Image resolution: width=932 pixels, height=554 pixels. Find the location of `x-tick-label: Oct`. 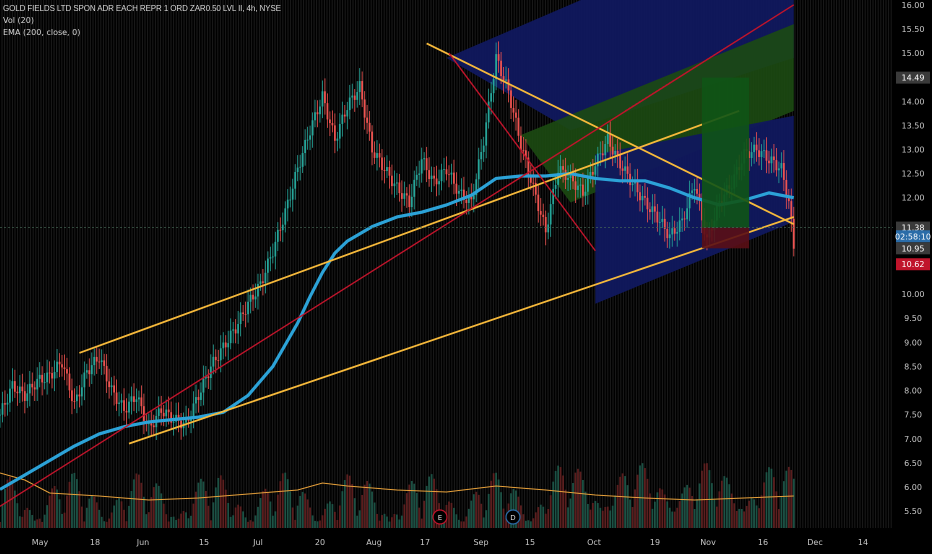

x-tick-label: Oct is located at coordinates (594, 542).